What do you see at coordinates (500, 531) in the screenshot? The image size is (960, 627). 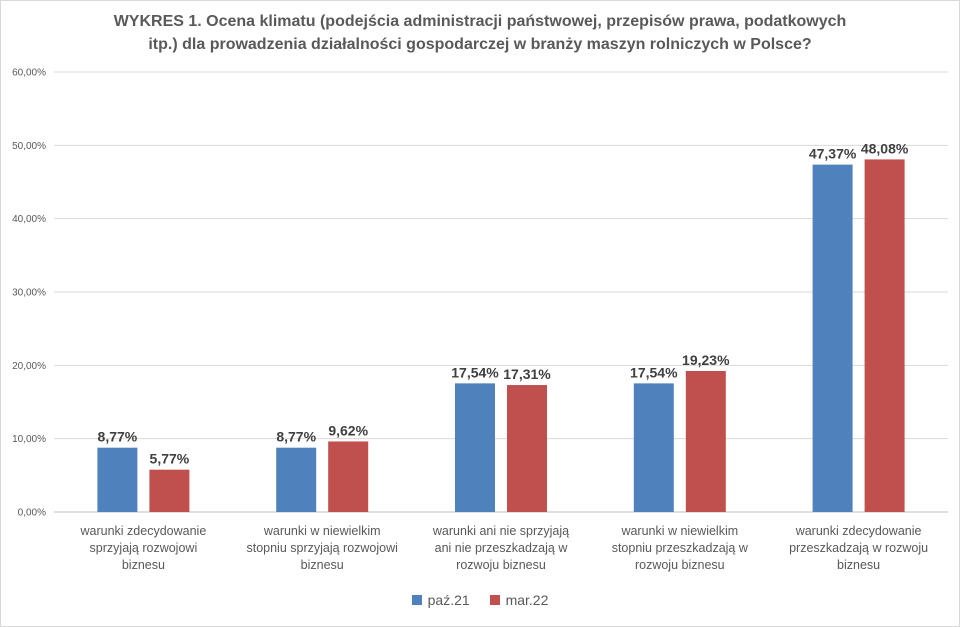 I see `x-tick-label: warunki ani nie sprzyjają` at bounding box center [500, 531].